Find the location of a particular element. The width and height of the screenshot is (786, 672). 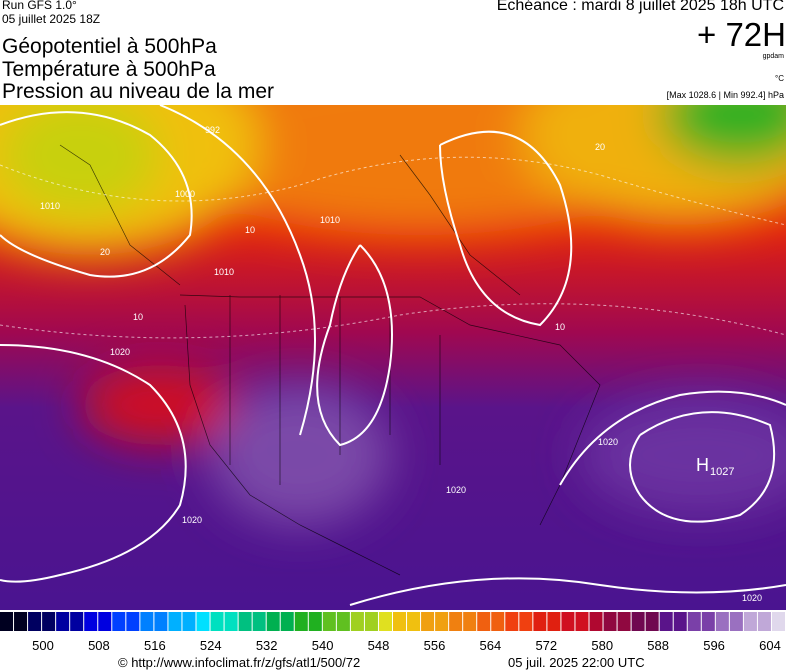

colorbar-label: 500 is located at coordinates (43, 645).